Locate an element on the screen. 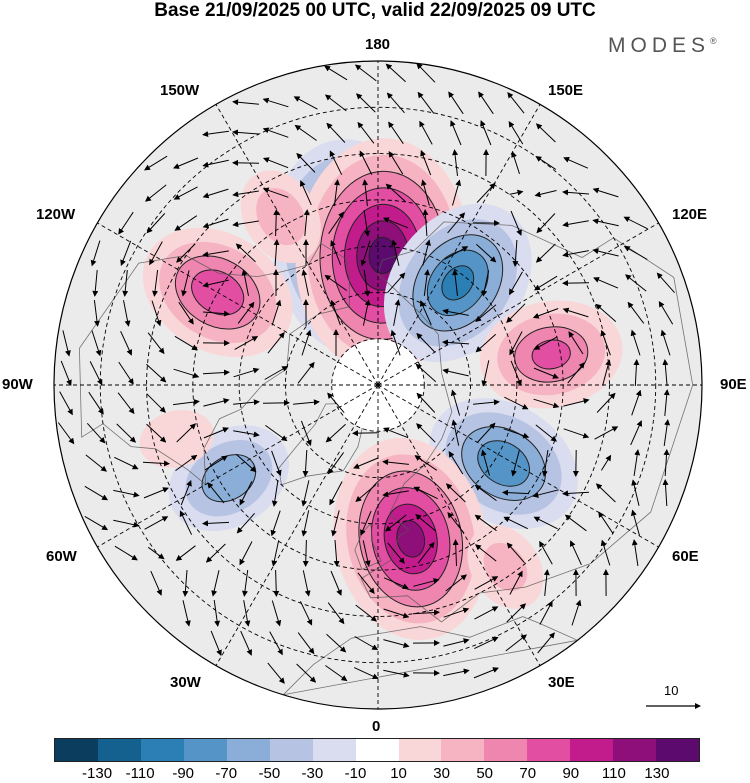 This screenshot has height=783, width=750. colorbar-label: -70 is located at coordinates (226, 773).